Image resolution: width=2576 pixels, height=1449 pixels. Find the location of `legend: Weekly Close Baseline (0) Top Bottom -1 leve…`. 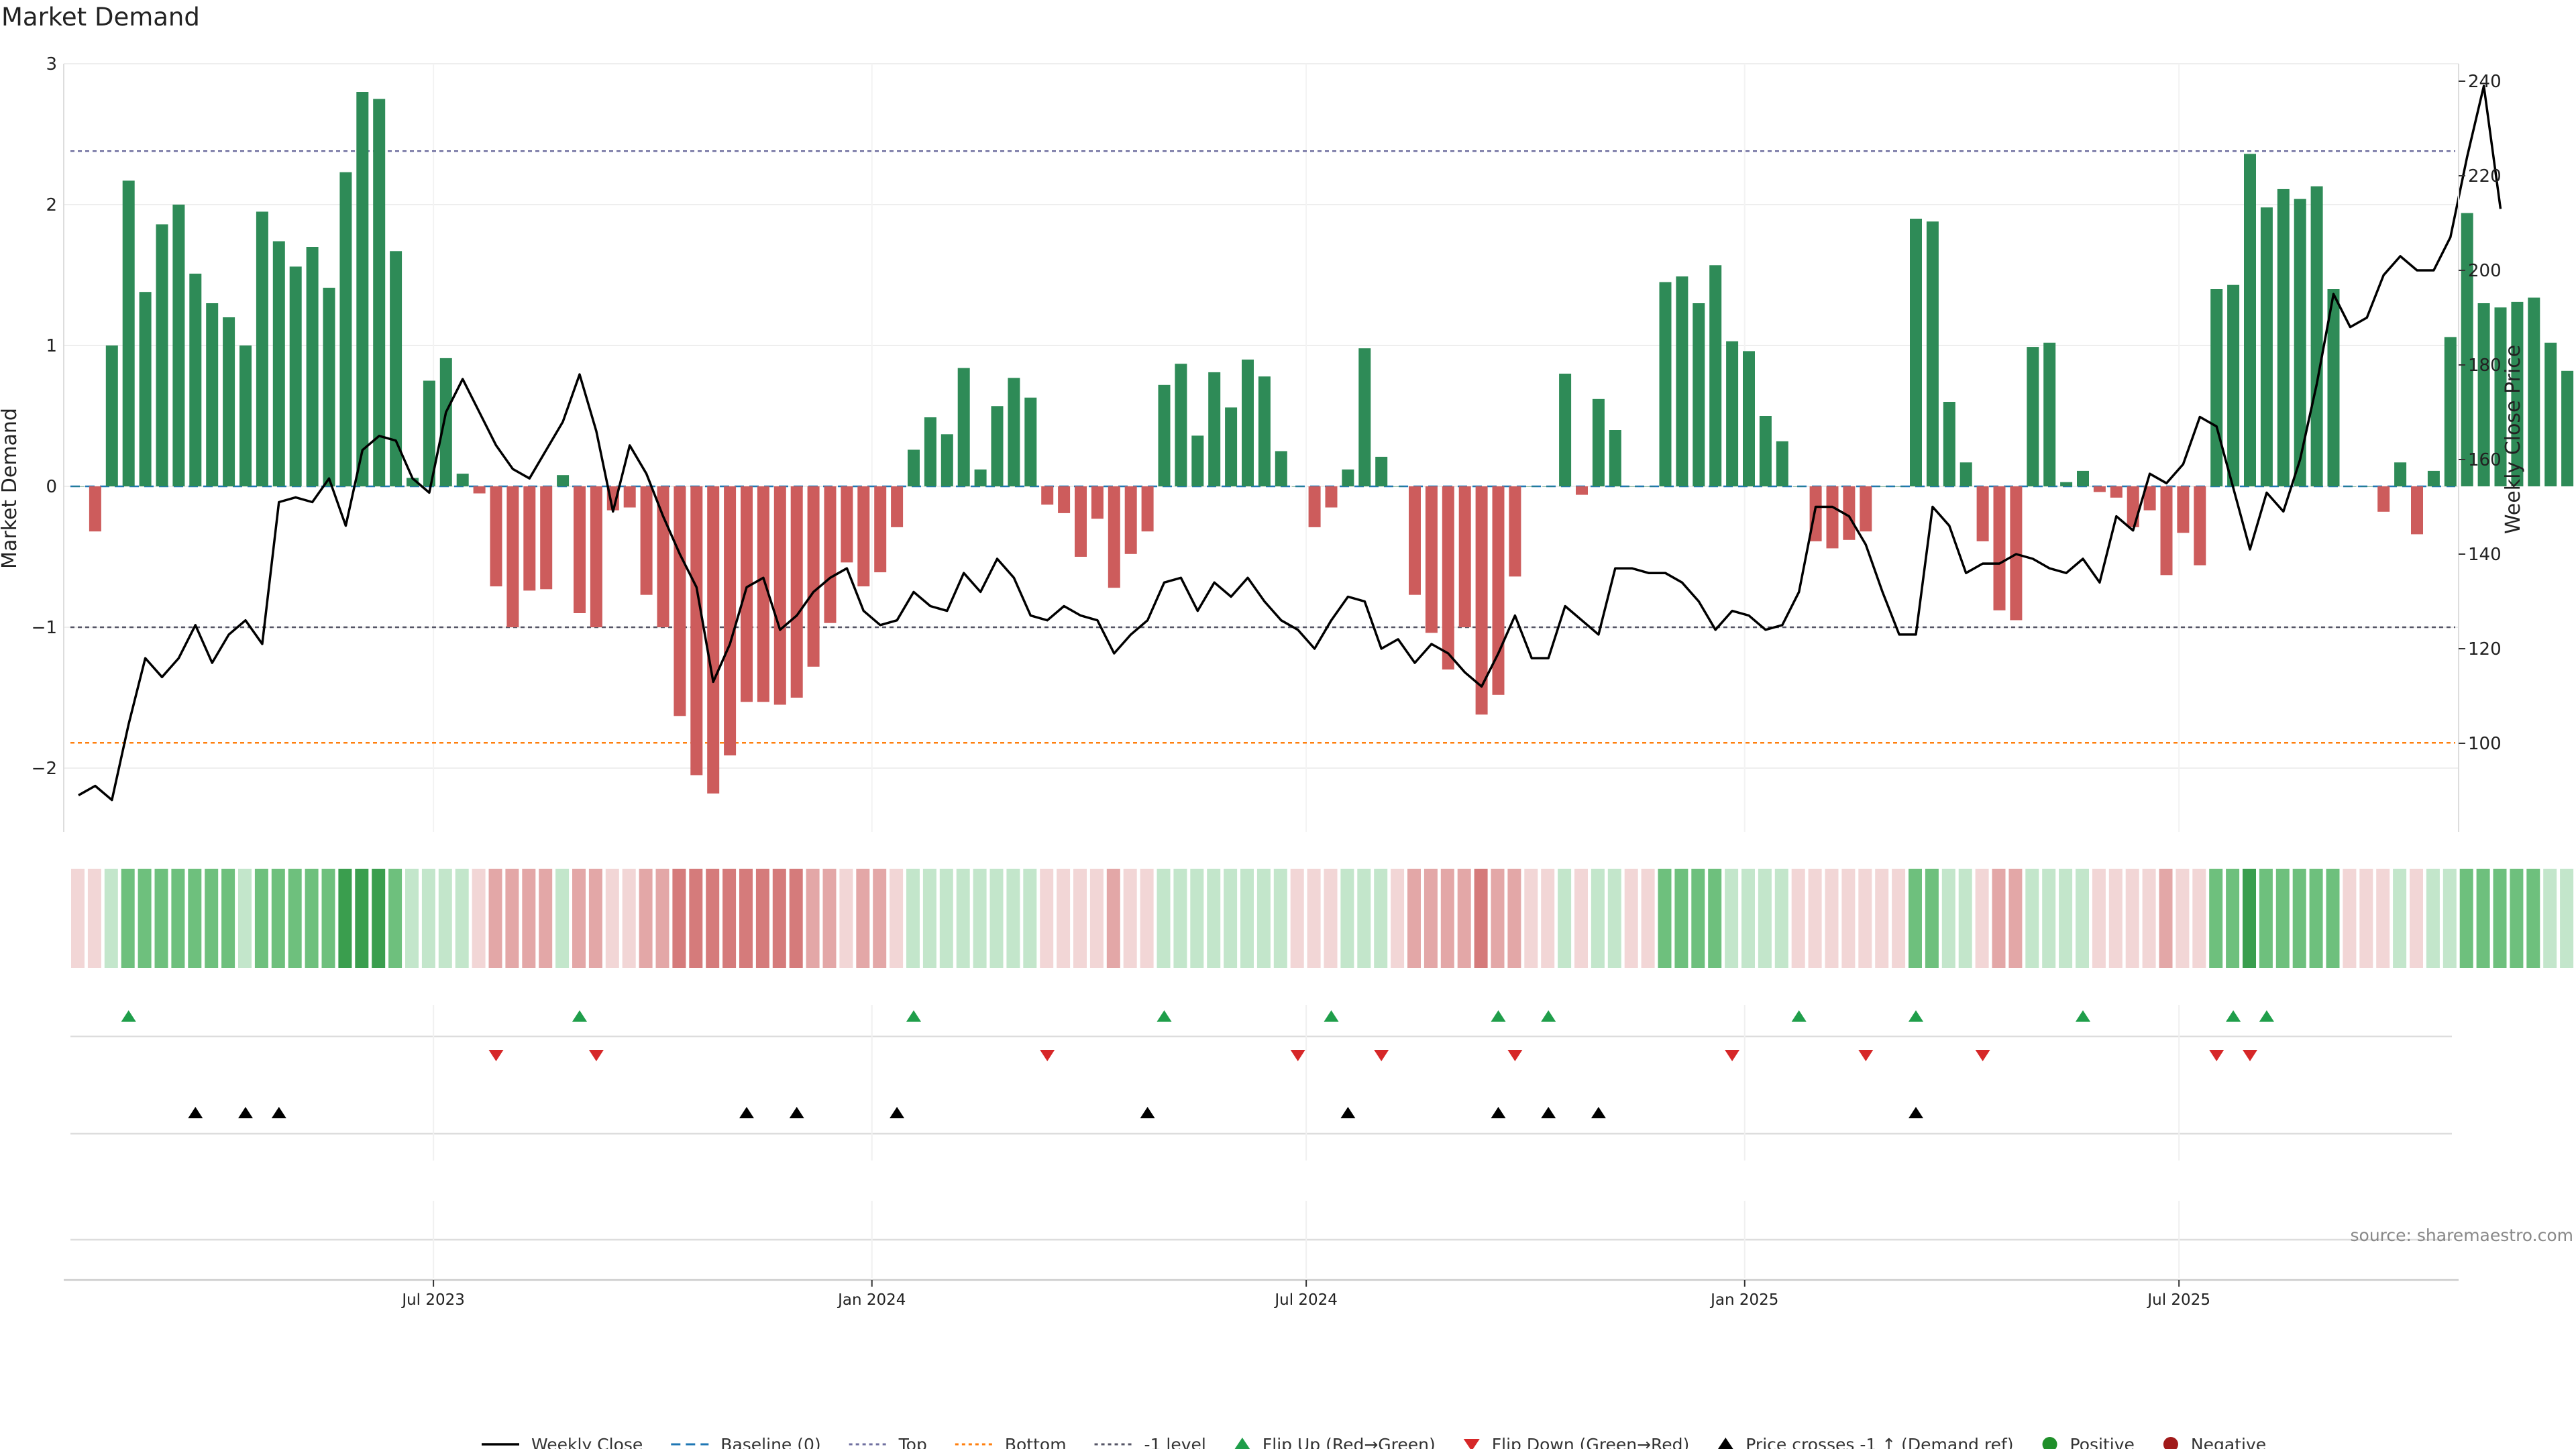

legend: Weekly Close Baseline (0) Top Bottom -1 leve… is located at coordinates (1374, 1442).